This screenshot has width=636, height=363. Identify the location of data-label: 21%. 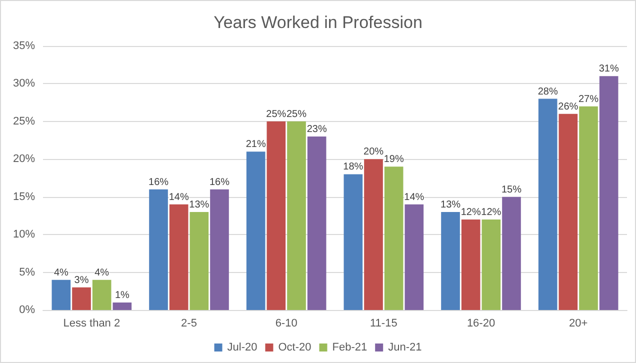
(256, 144).